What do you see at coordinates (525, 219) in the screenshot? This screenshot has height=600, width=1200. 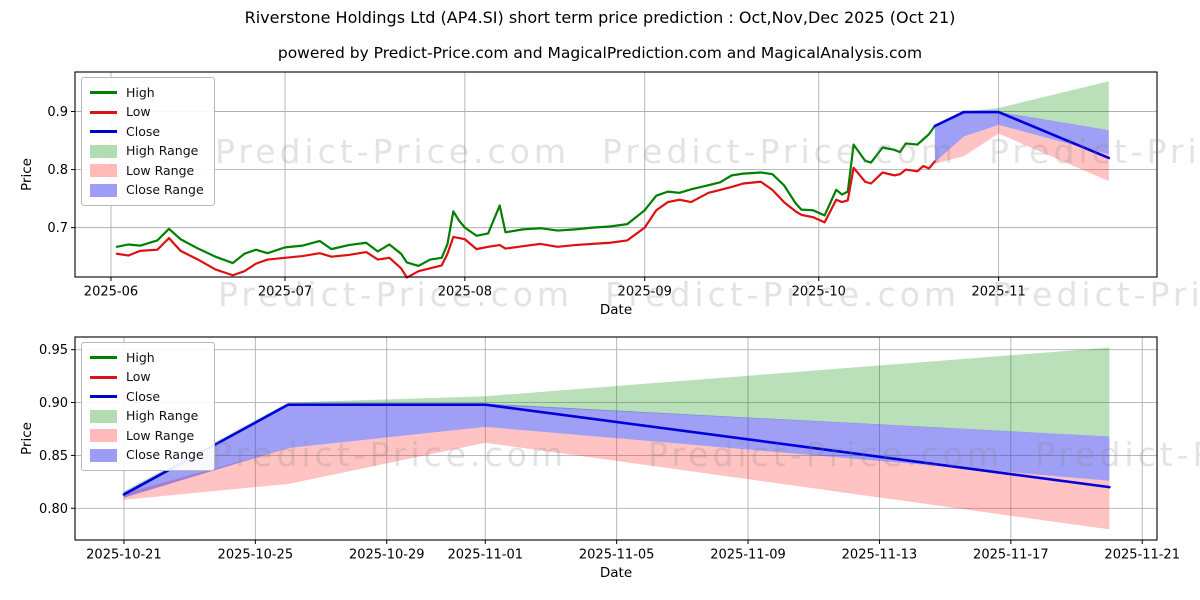 I see `low-line` at bounding box center [525, 219].